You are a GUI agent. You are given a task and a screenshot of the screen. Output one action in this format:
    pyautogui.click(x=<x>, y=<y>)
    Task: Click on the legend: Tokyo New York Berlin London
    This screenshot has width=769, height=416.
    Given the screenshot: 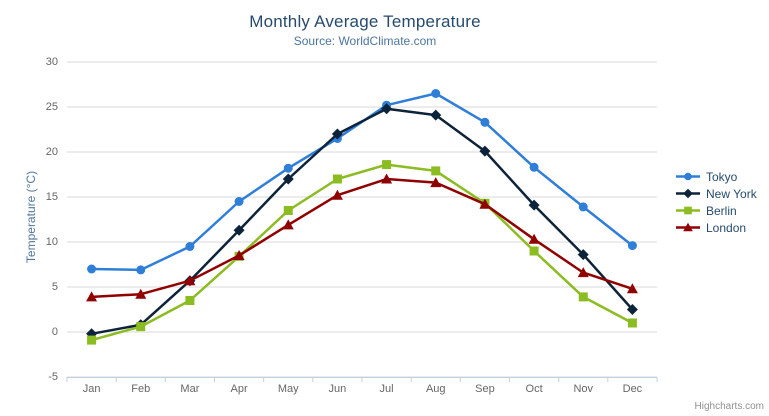 What is the action you would take?
    pyautogui.click(x=716, y=202)
    